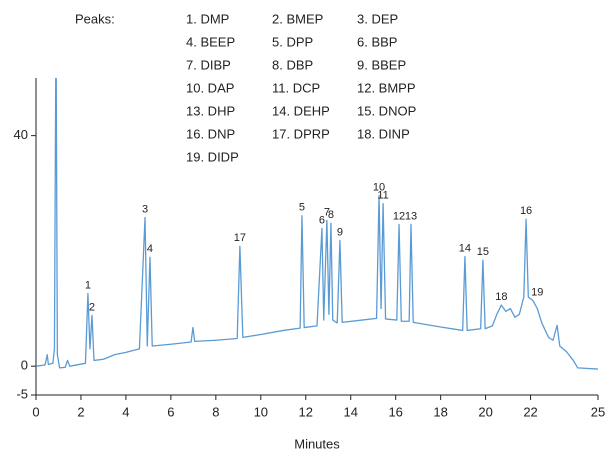 Image resolution: width=606 pixels, height=453 pixels. I want to click on peak-list-item: 5. DPP, so click(292, 41).